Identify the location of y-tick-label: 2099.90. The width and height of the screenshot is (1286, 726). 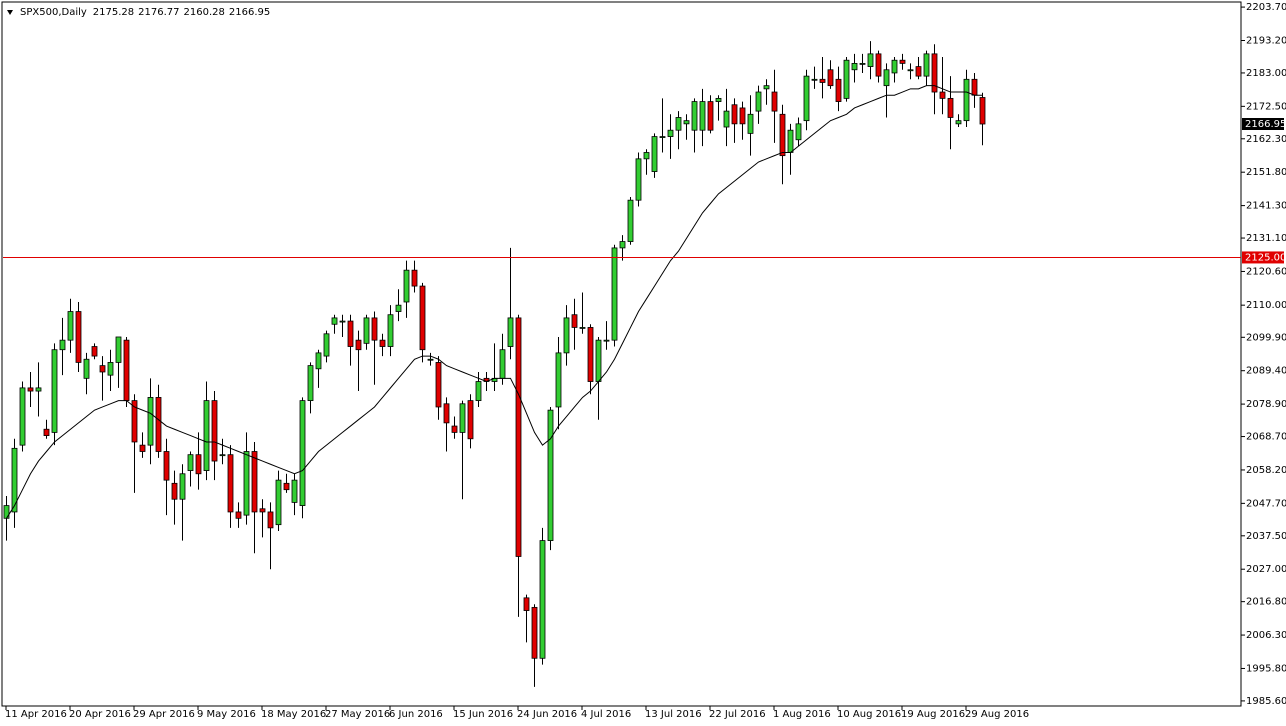
(1266, 337).